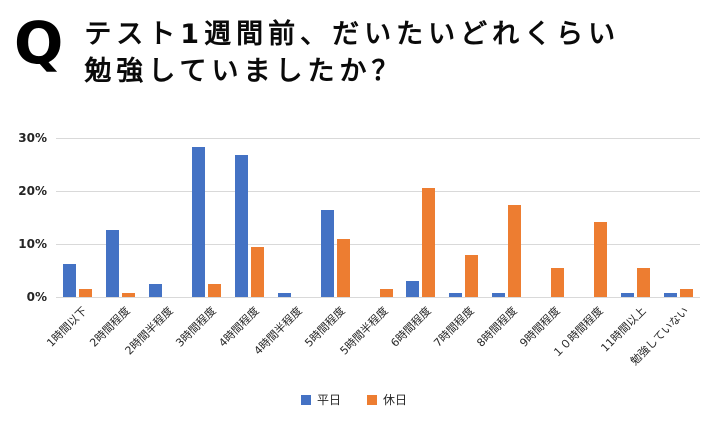  What do you see at coordinates (497, 327) in the screenshot?
I see `x-tick-text: 8時間程度` at bounding box center [497, 327].